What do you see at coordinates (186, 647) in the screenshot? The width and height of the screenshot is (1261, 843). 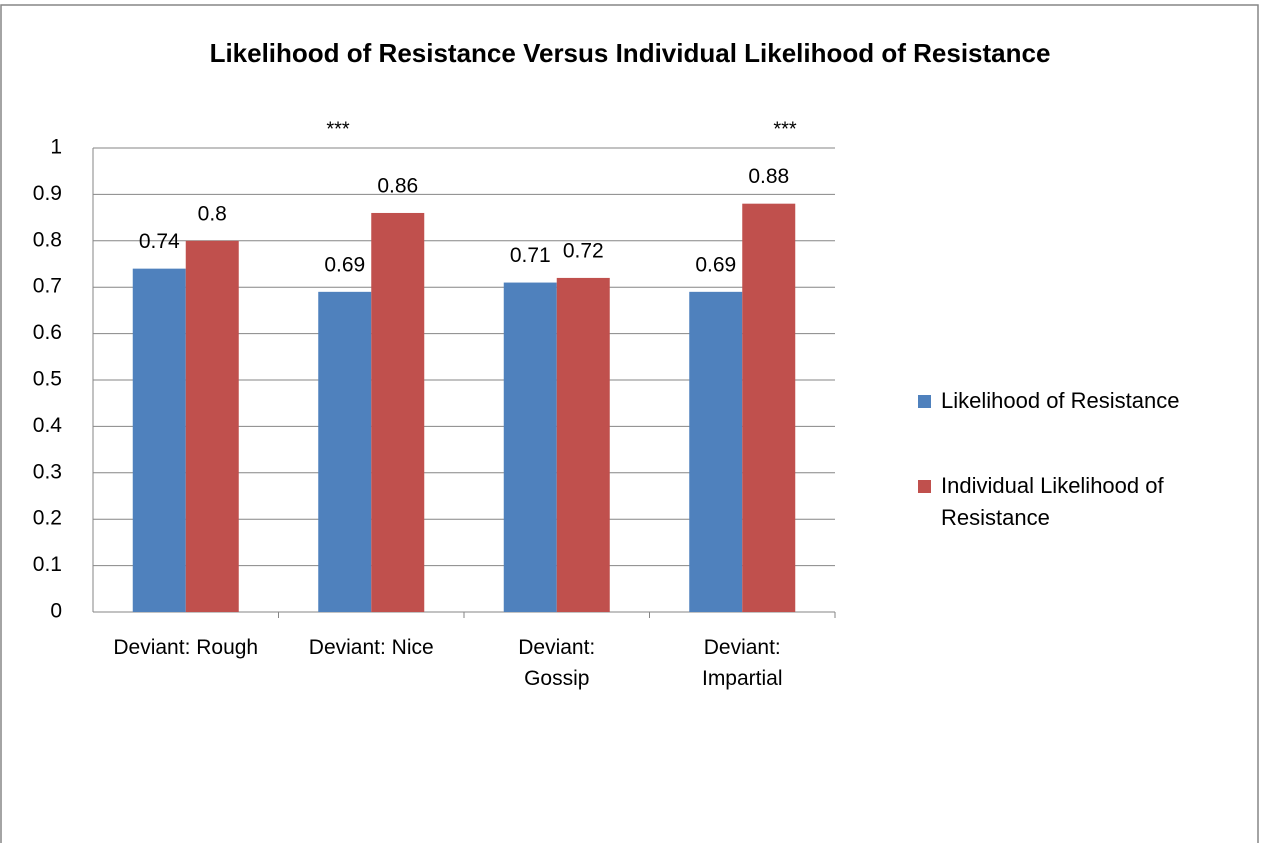 I see `x-tick-label: Deviant: Rough` at bounding box center [186, 647].